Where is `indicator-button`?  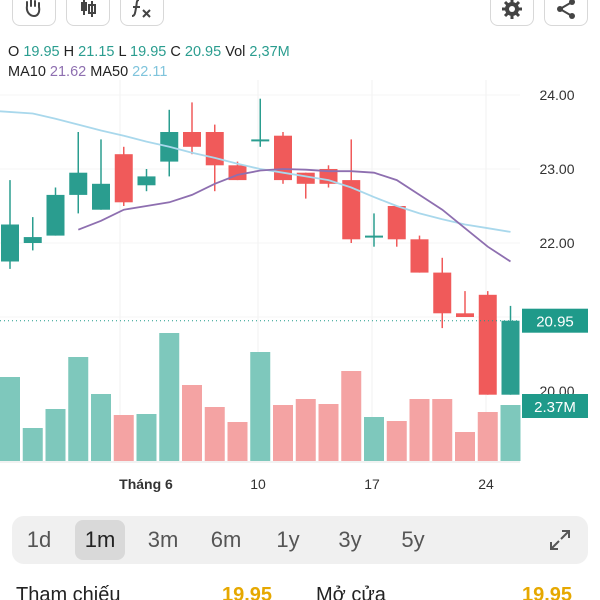 indicator-button is located at coordinates (142, 13).